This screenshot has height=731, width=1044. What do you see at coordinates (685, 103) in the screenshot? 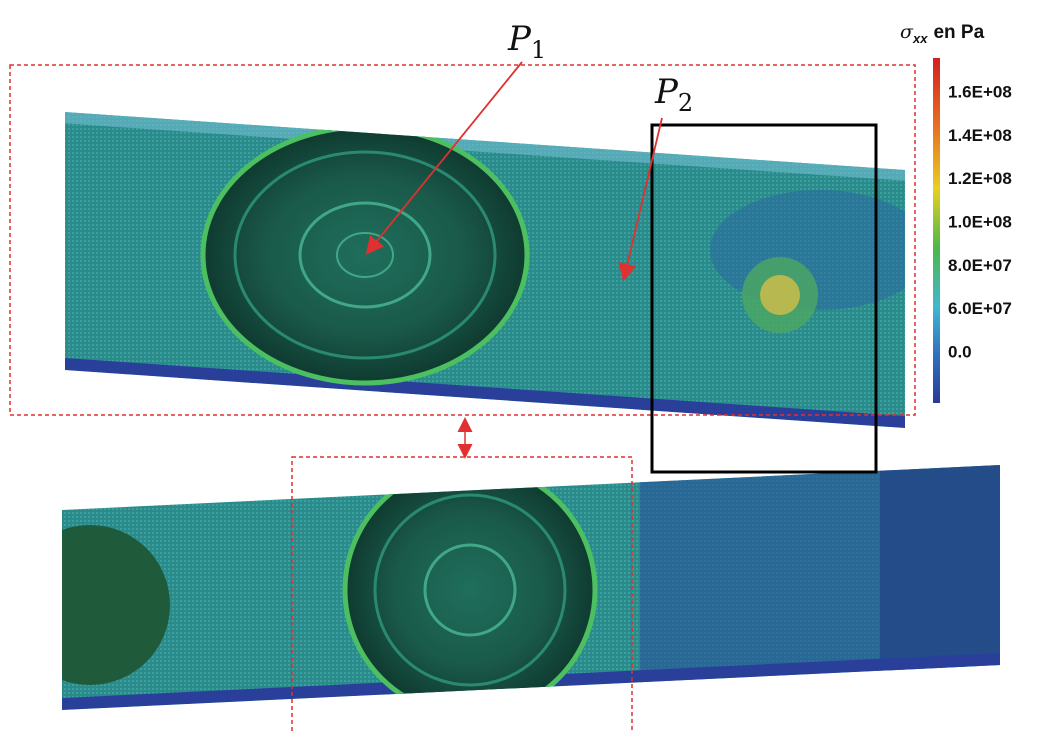
I see `p2-index: 2` at bounding box center [685, 103].